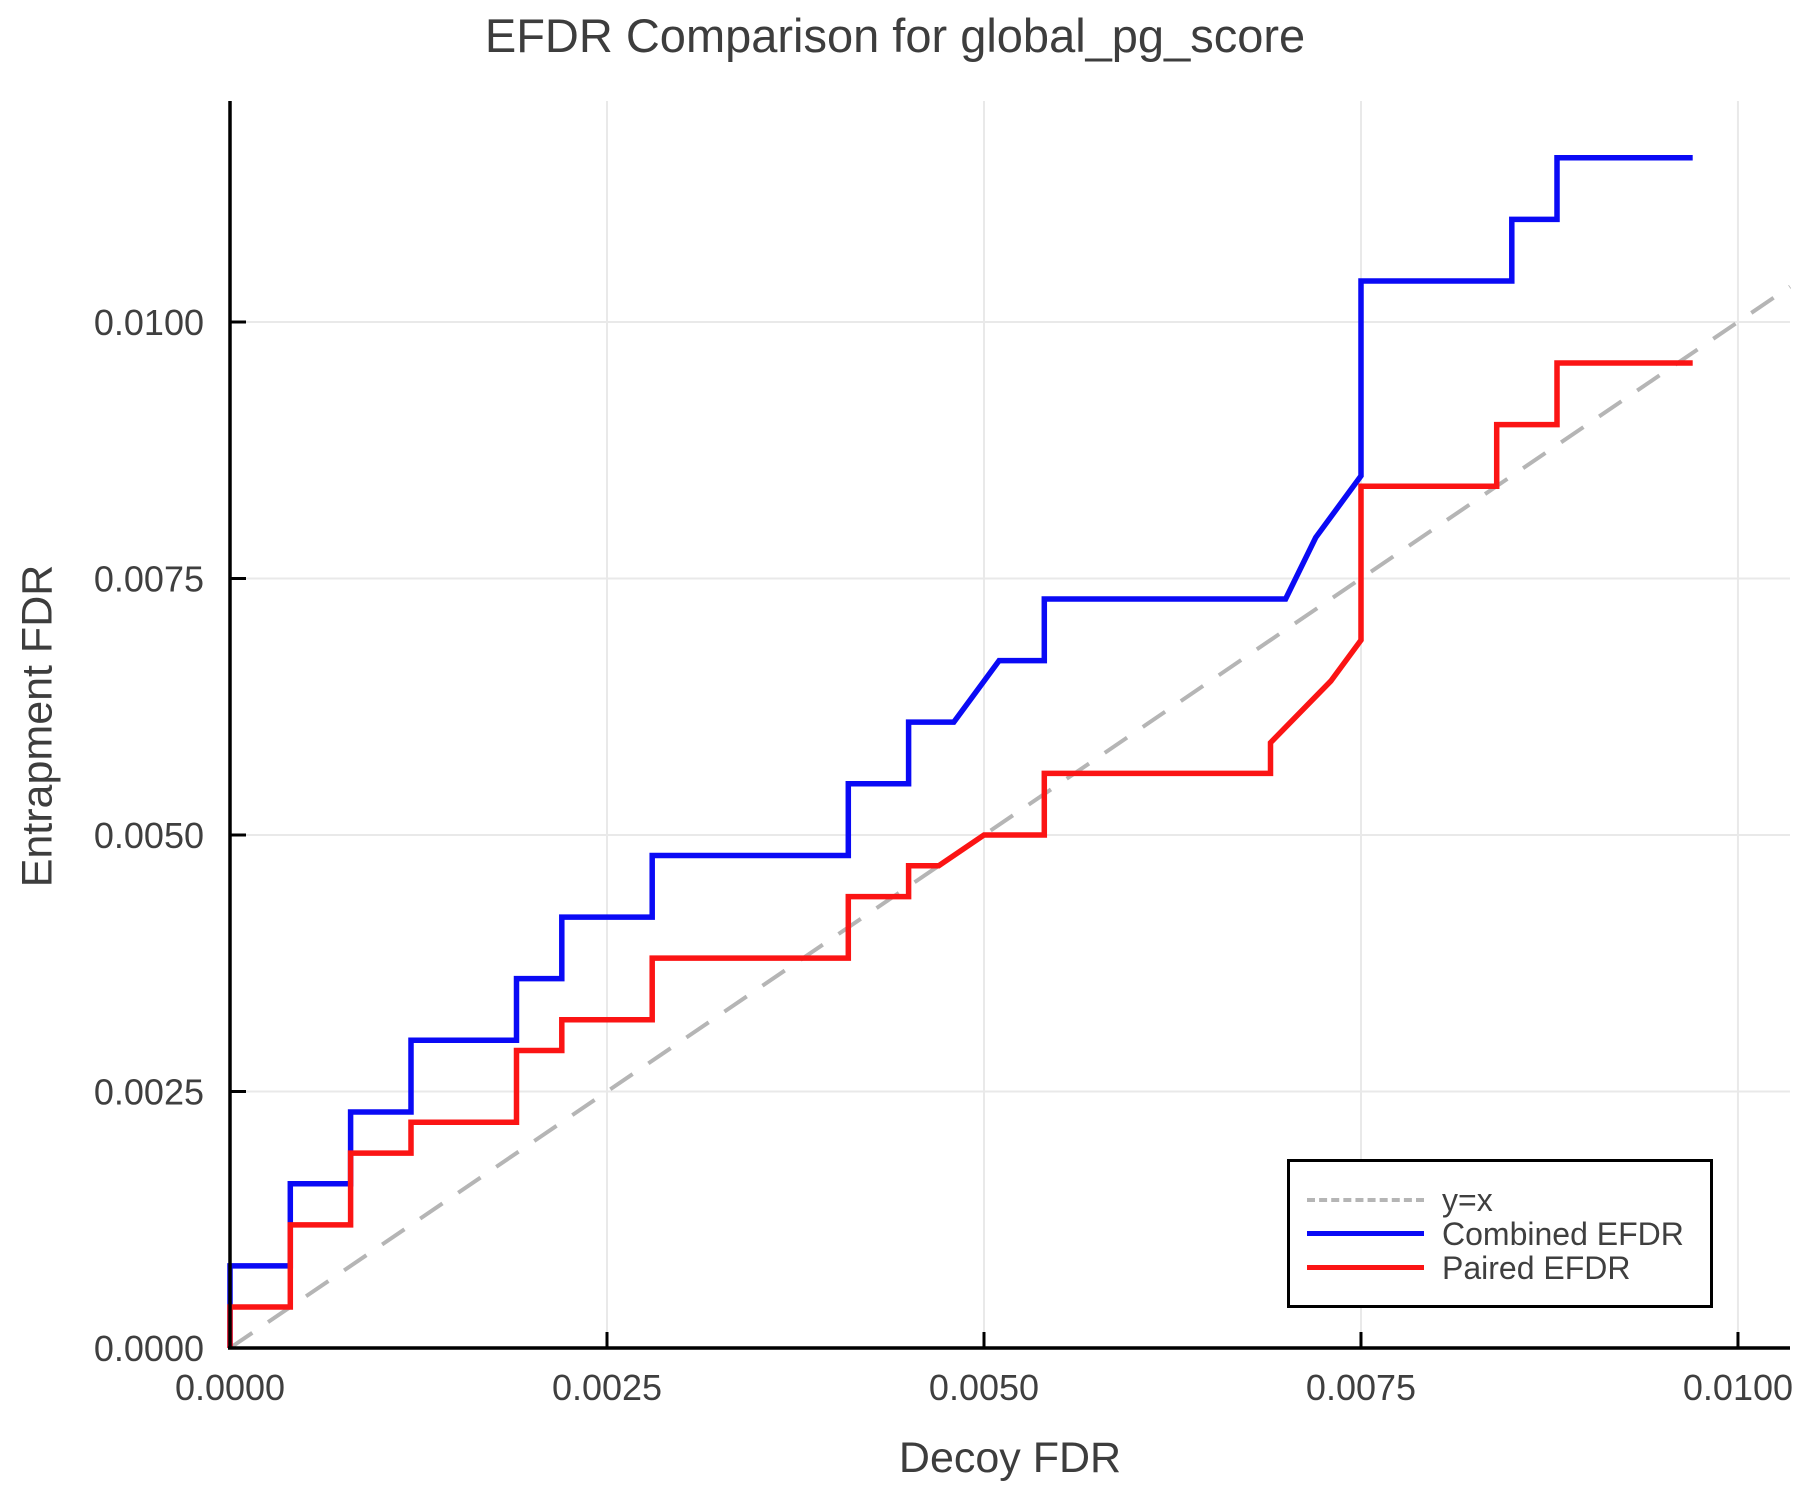 The image size is (1800, 1500). Describe the element at coordinates (1563, 1233) in the screenshot. I see `legend-label: Combined EFDR` at that location.